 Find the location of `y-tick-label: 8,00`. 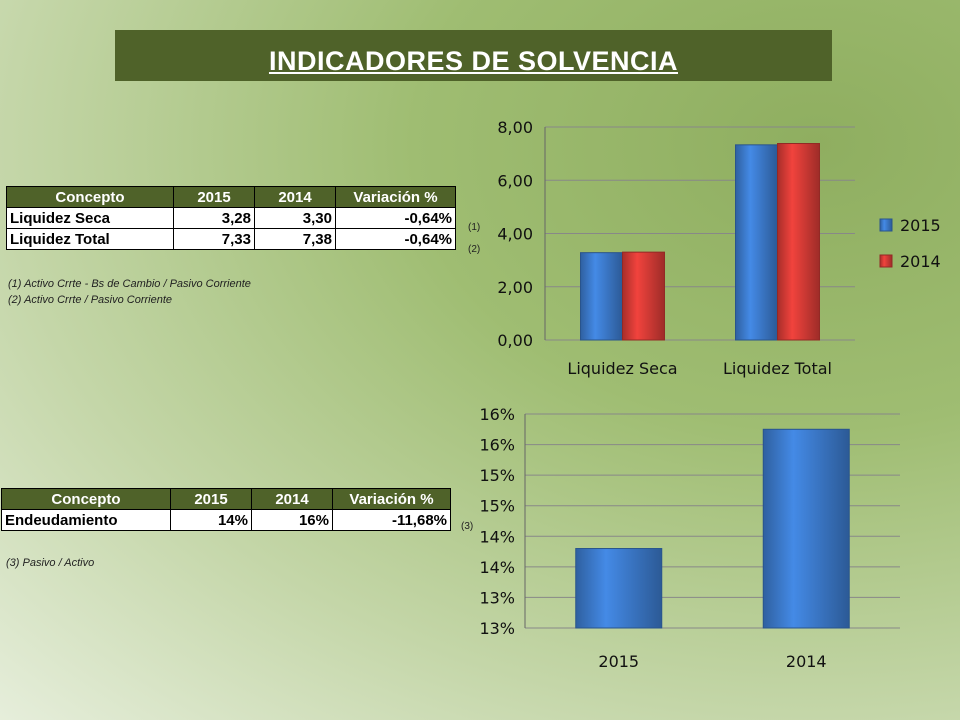

y-tick-label: 8,00 is located at coordinates (515, 127).